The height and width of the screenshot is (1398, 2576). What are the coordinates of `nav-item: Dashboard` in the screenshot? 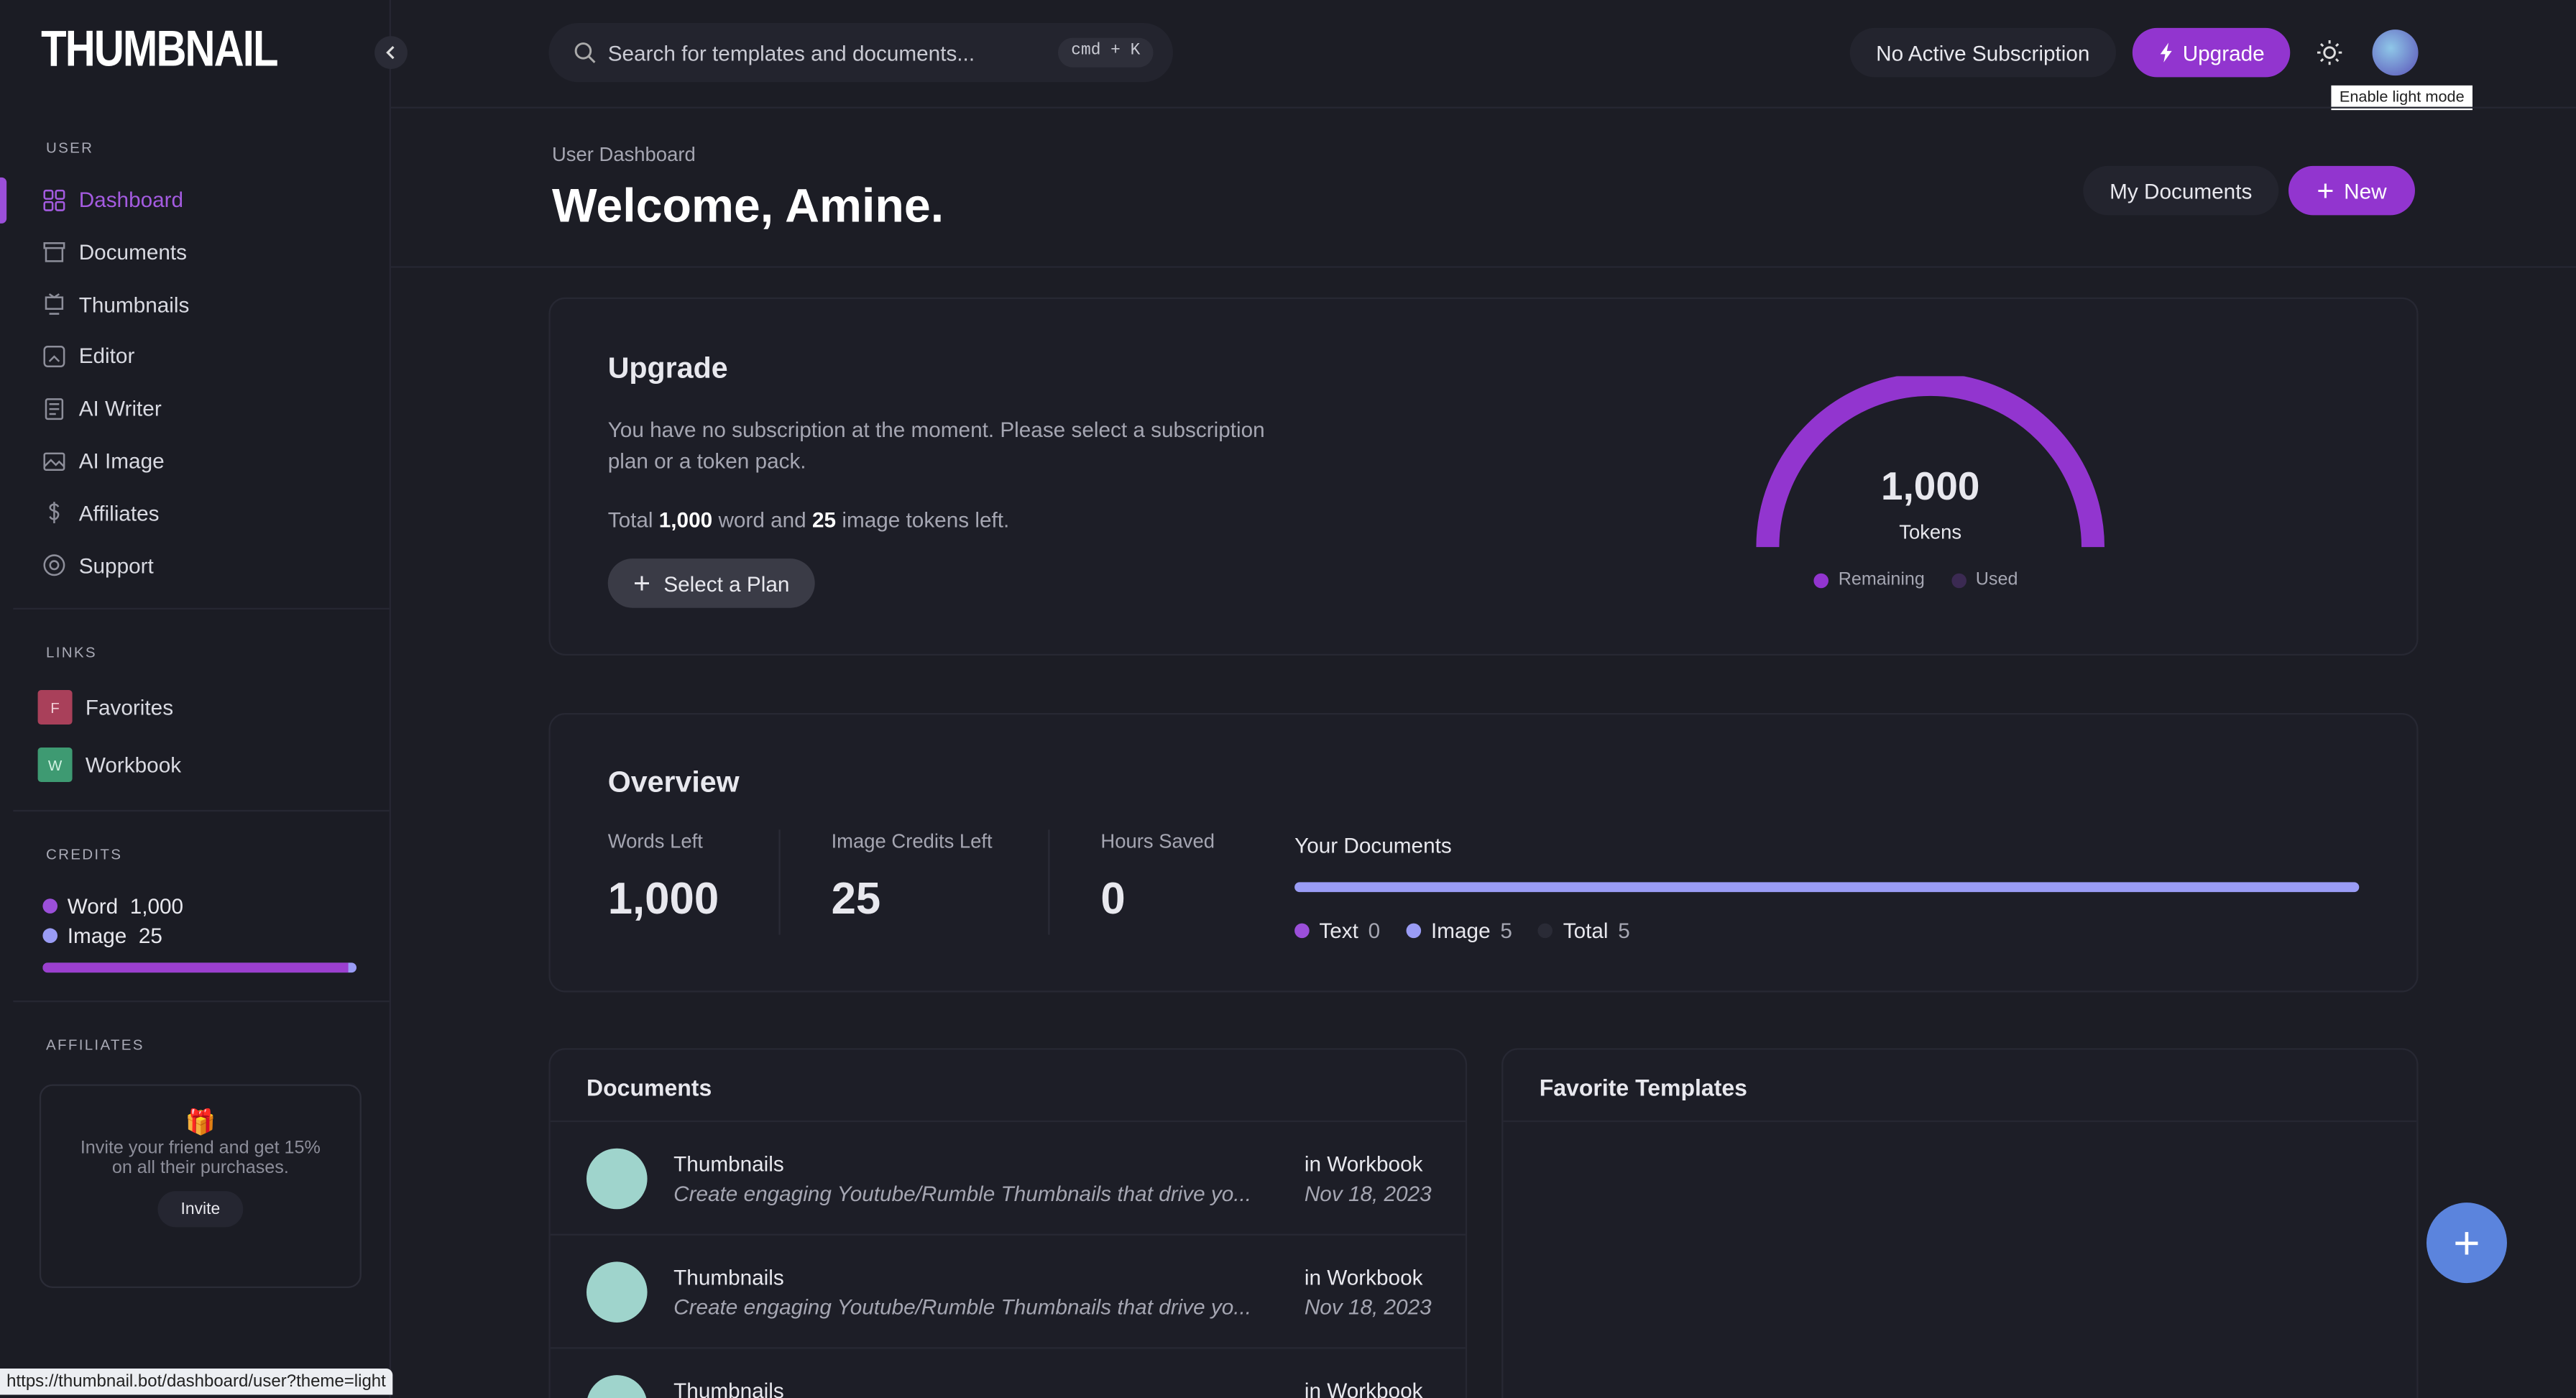 It's located at (112, 200).